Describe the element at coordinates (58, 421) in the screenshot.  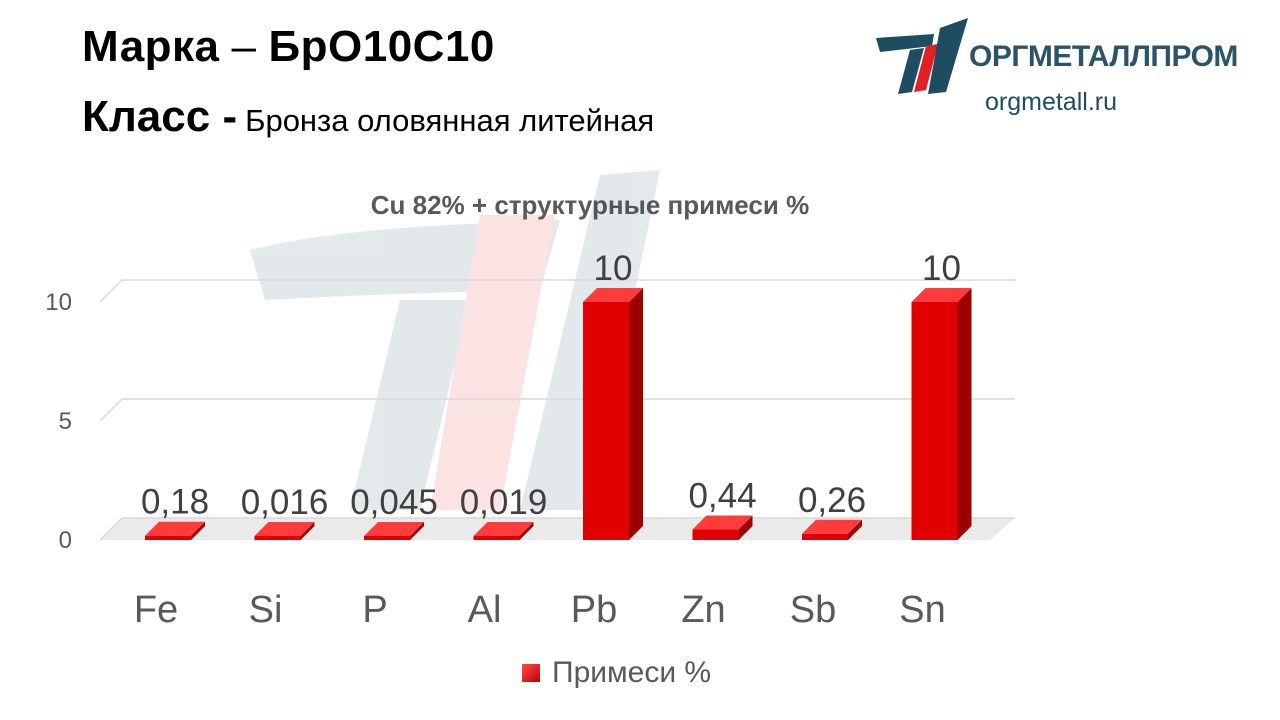
I see `y-axis-ticks: 0 5 10` at that location.